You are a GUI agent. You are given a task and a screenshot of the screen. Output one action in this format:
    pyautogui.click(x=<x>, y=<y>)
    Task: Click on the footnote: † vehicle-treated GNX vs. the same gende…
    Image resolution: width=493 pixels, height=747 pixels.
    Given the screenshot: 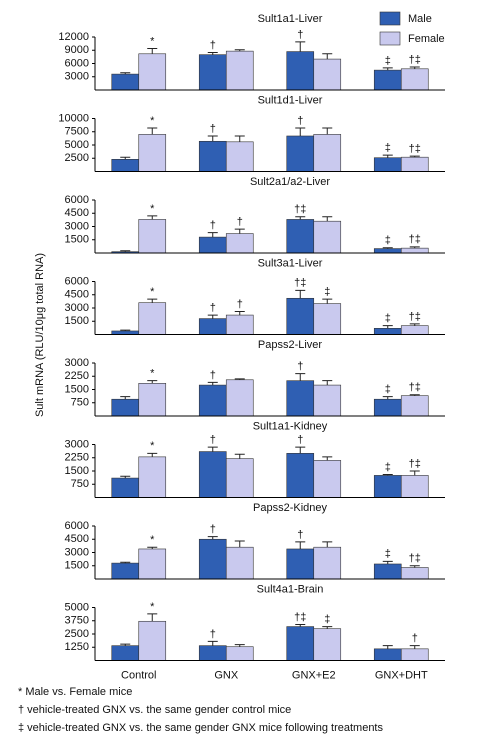 What is the action you would take?
    pyautogui.click(x=154, y=710)
    